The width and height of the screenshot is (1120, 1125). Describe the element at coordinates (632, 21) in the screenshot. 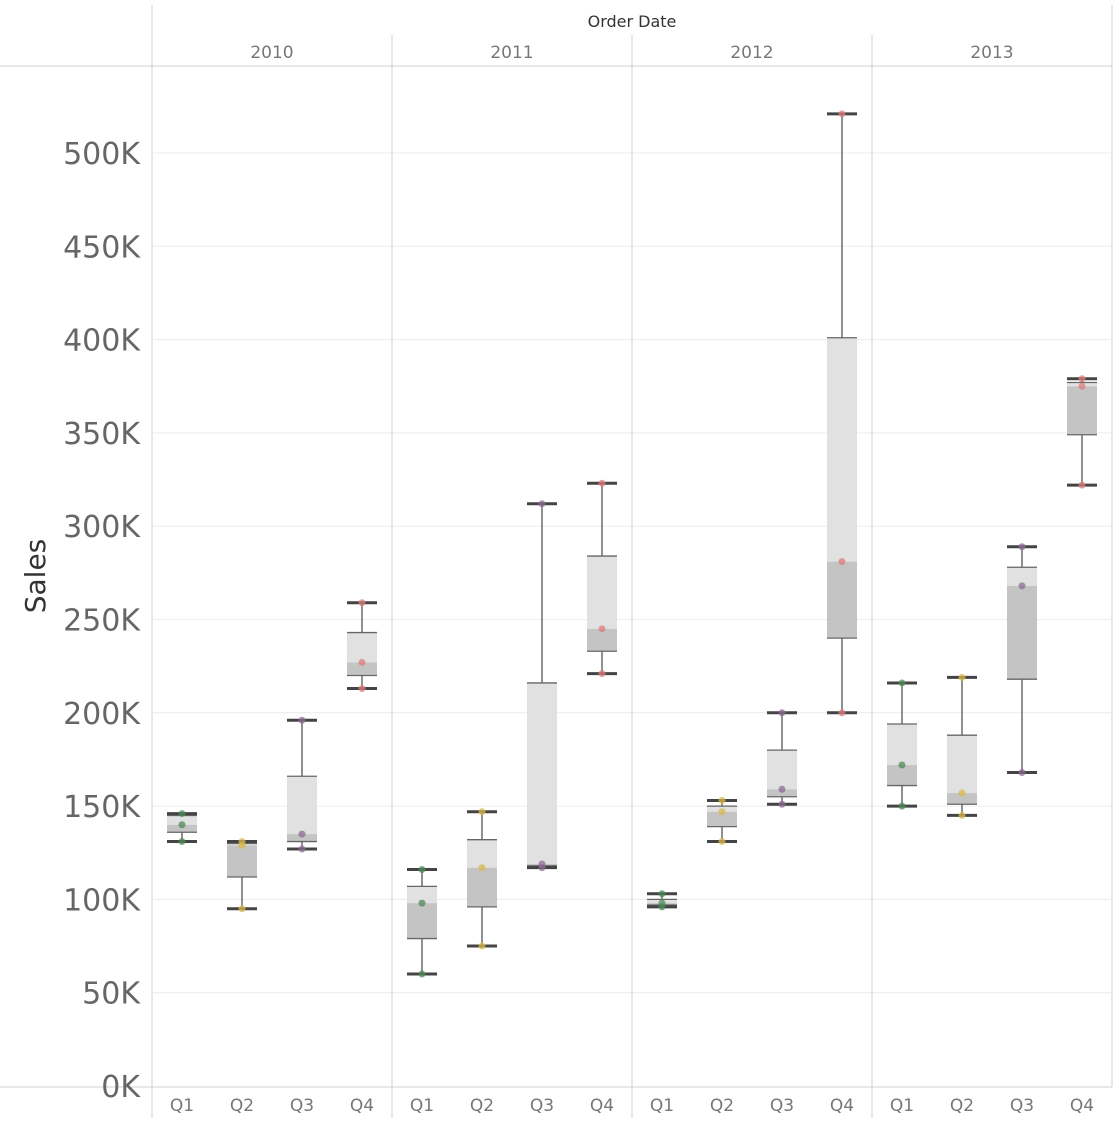

I see `header-title: Order Date` at that location.